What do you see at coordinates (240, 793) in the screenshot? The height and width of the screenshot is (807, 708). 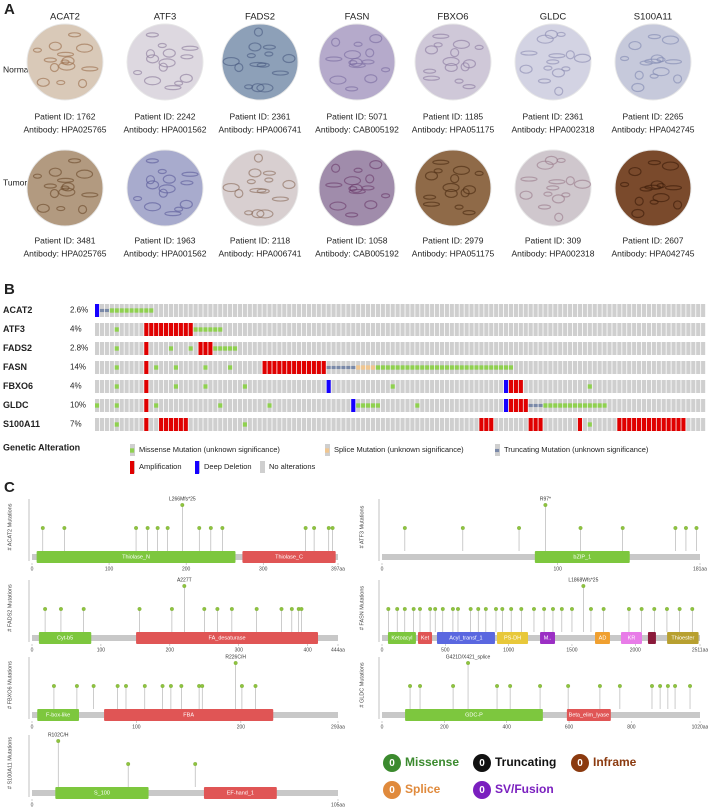 I see `domain` at bounding box center [240, 793].